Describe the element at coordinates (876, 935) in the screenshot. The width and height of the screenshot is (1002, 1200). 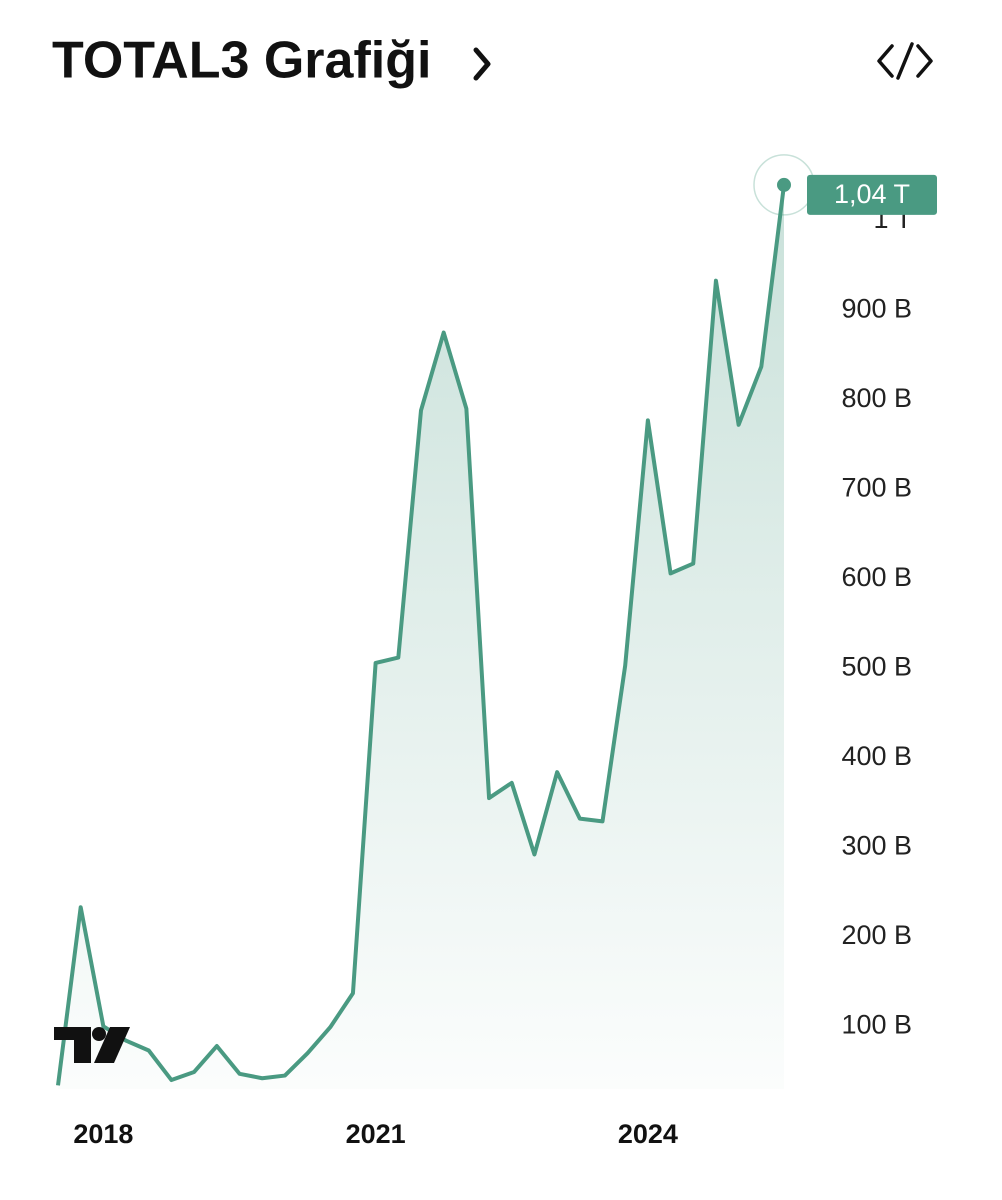
I see `y-tick-label: 200 B` at that location.